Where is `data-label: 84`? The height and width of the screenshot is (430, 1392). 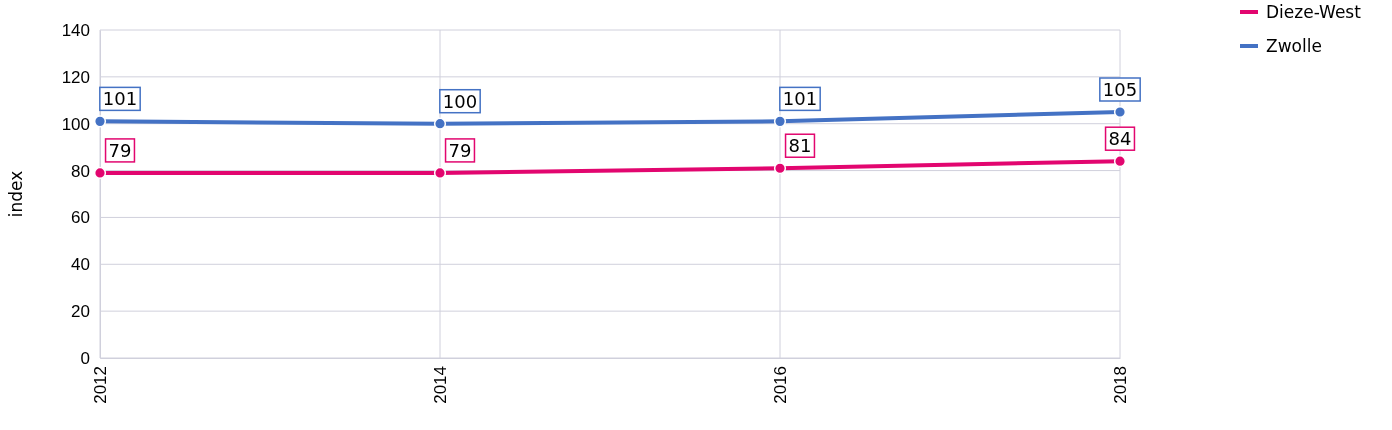
data-label: 84 is located at coordinates (1120, 139).